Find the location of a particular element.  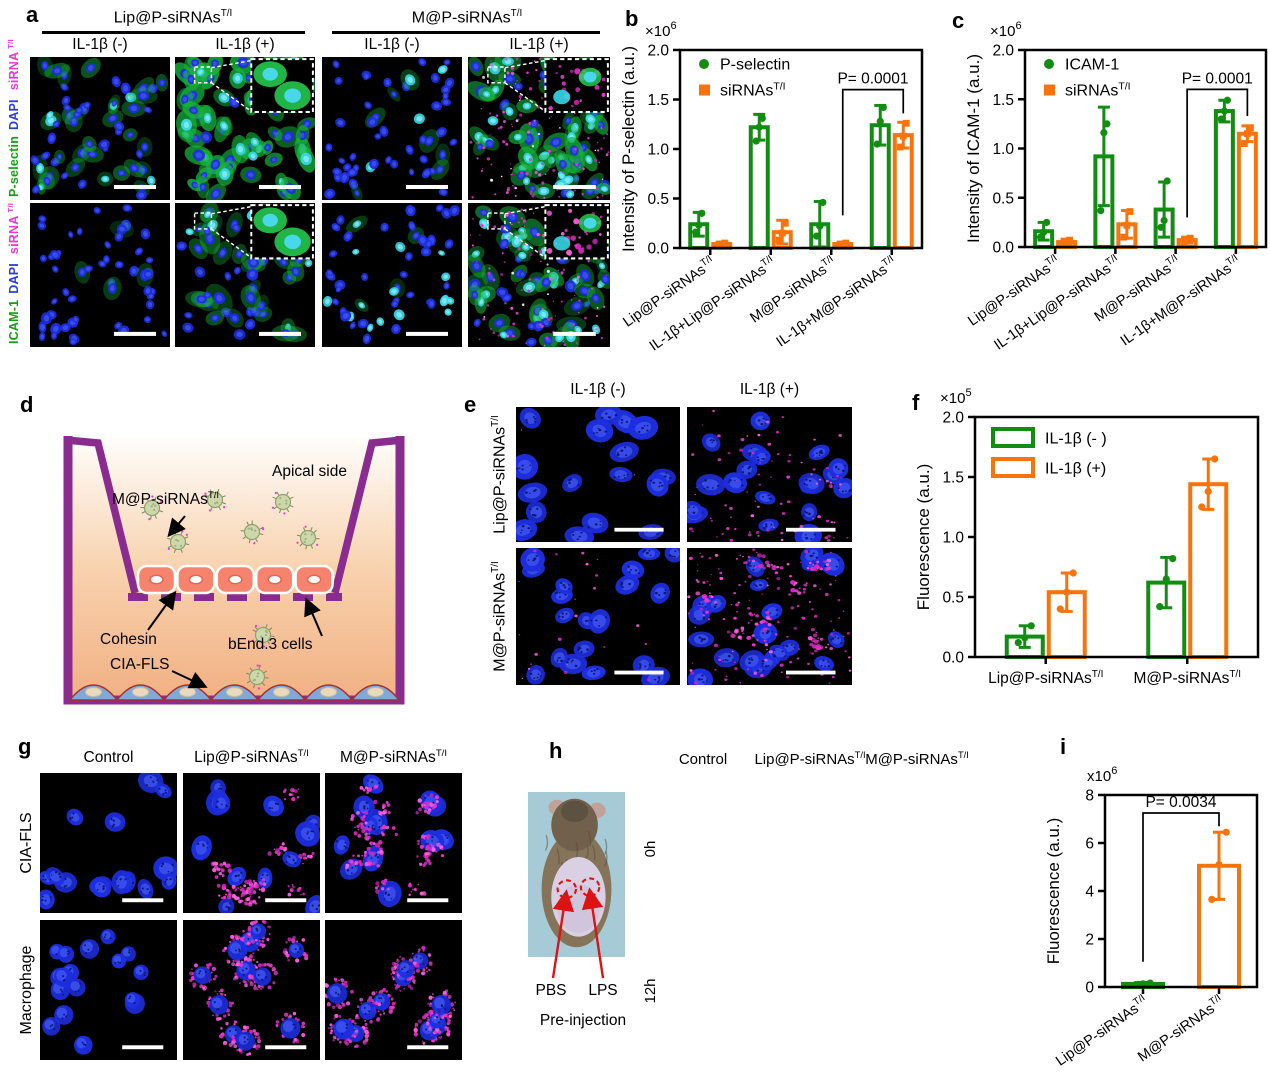

lps-label: LPS is located at coordinates (603, 990).